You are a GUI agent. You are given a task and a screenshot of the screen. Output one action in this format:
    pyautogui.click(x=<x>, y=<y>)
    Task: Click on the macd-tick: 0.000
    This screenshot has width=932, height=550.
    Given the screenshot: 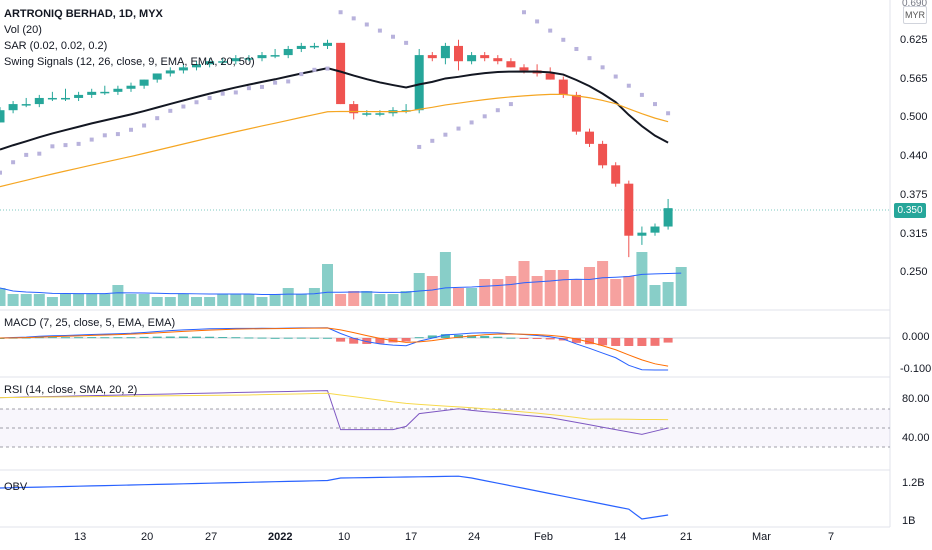 What is the action you would take?
    pyautogui.click(x=916, y=337)
    